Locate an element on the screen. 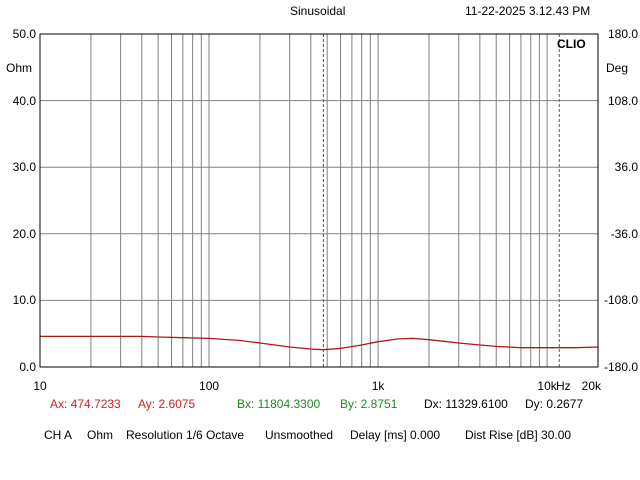  series is located at coordinates (319, 343).